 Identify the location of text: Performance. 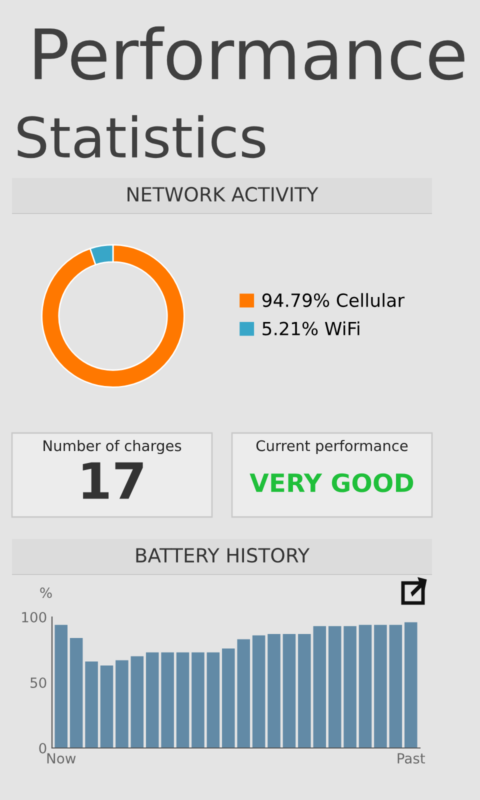
(249, 53).